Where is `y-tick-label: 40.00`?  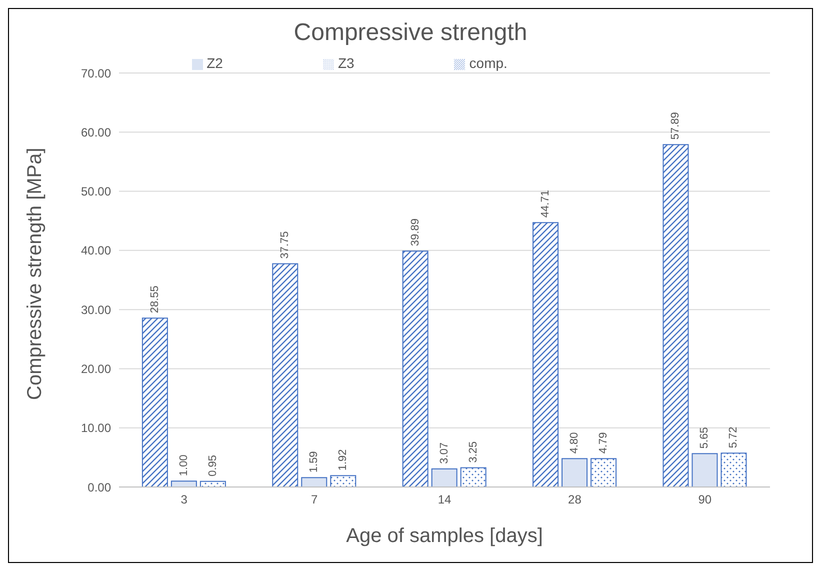 y-tick-label: 40.00 is located at coordinates (96, 251).